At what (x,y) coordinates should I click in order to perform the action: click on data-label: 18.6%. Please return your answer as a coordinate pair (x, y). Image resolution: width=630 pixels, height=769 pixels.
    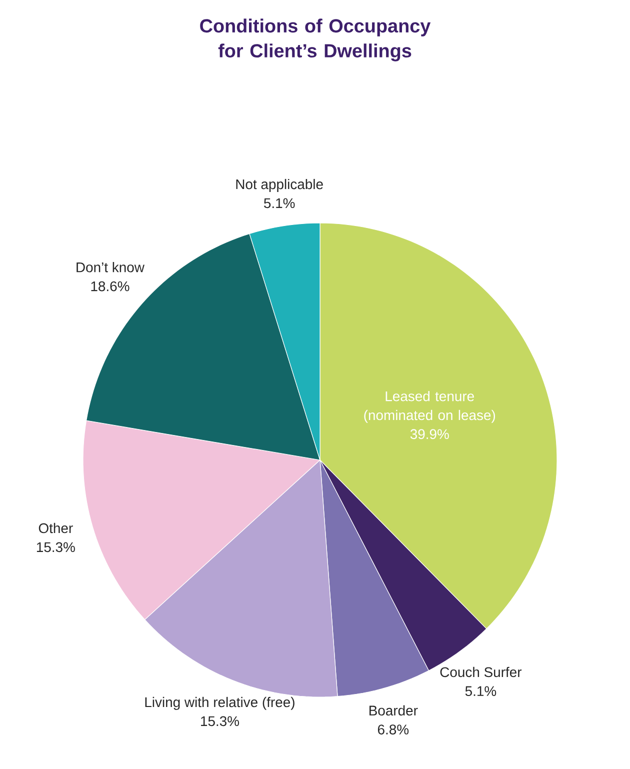
    Looking at the image, I should click on (110, 286).